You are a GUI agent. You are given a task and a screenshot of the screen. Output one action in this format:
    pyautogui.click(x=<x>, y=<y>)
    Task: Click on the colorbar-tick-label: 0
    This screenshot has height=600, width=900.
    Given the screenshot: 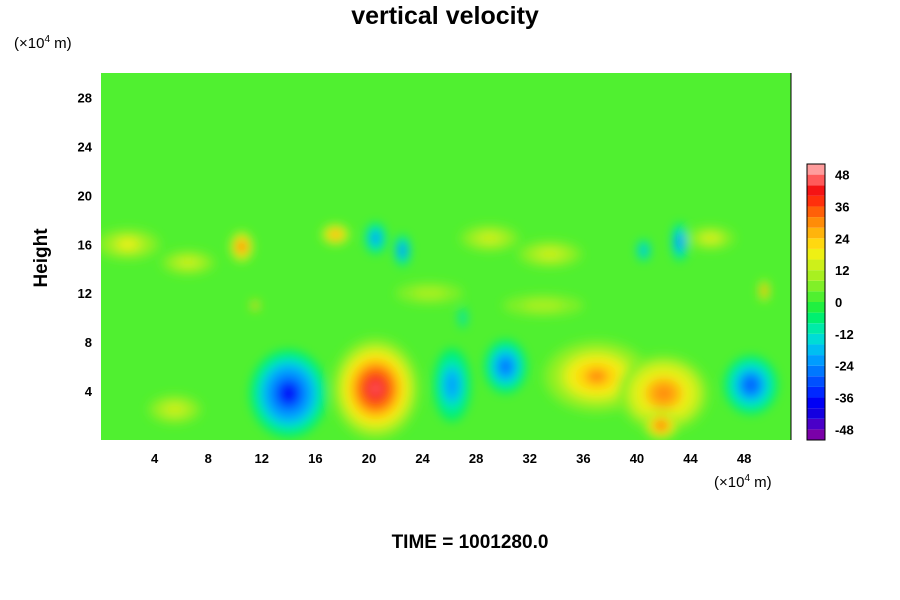 What is the action you would take?
    pyautogui.click(x=838, y=302)
    